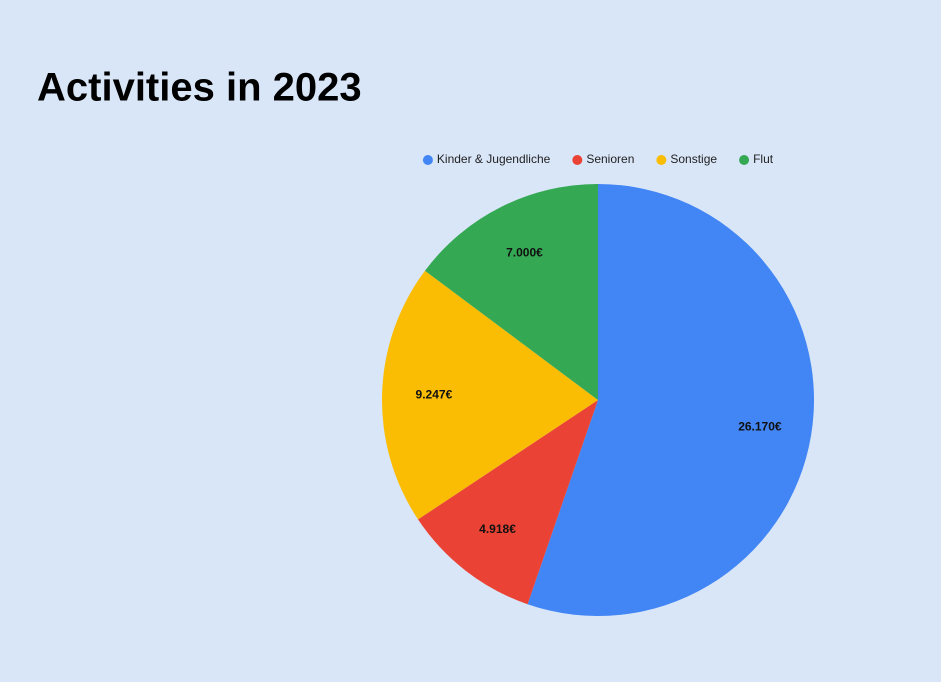  Describe the element at coordinates (434, 395) in the screenshot. I see `value-label: 9.247€` at that location.